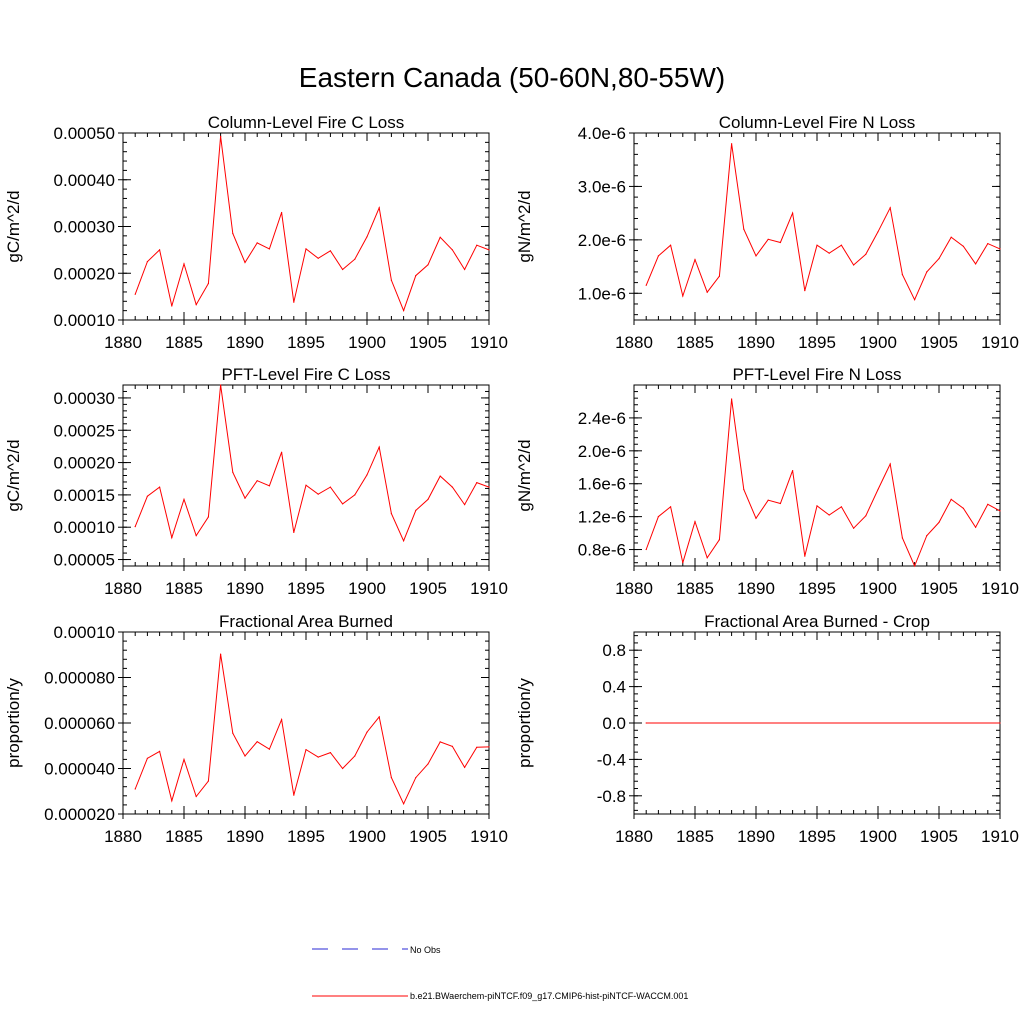 Image resolution: width=1024 pixels, height=1024 pixels. Describe the element at coordinates (614, 650) in the screenshot. I see `y-tick-label: 0.8` at that location.